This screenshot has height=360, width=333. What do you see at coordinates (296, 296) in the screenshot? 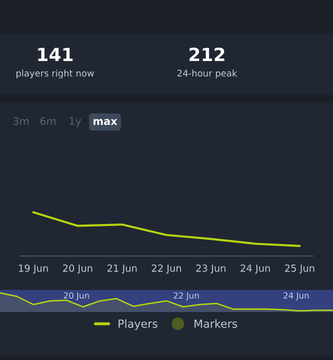
I see `annotation: 24 Jun` at bounding box center [296, 296].